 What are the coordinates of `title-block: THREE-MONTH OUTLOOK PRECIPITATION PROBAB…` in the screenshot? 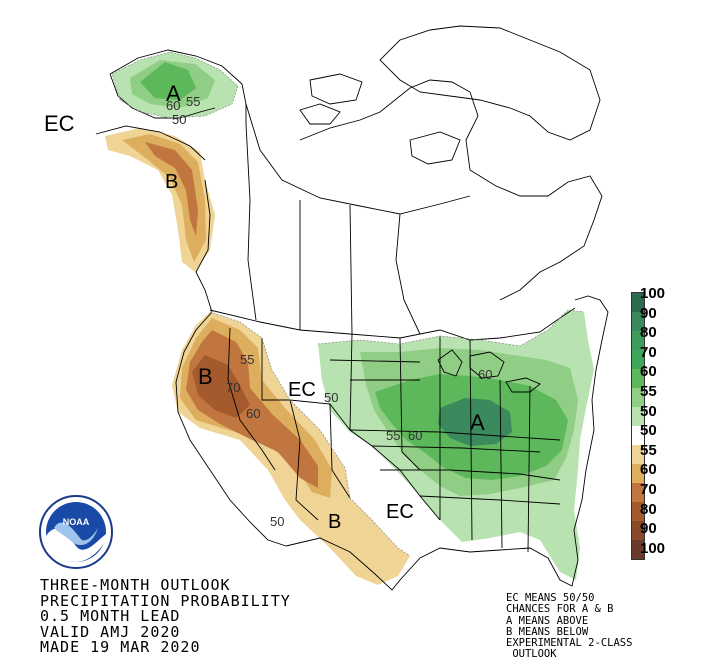 It's located at (165, 616).